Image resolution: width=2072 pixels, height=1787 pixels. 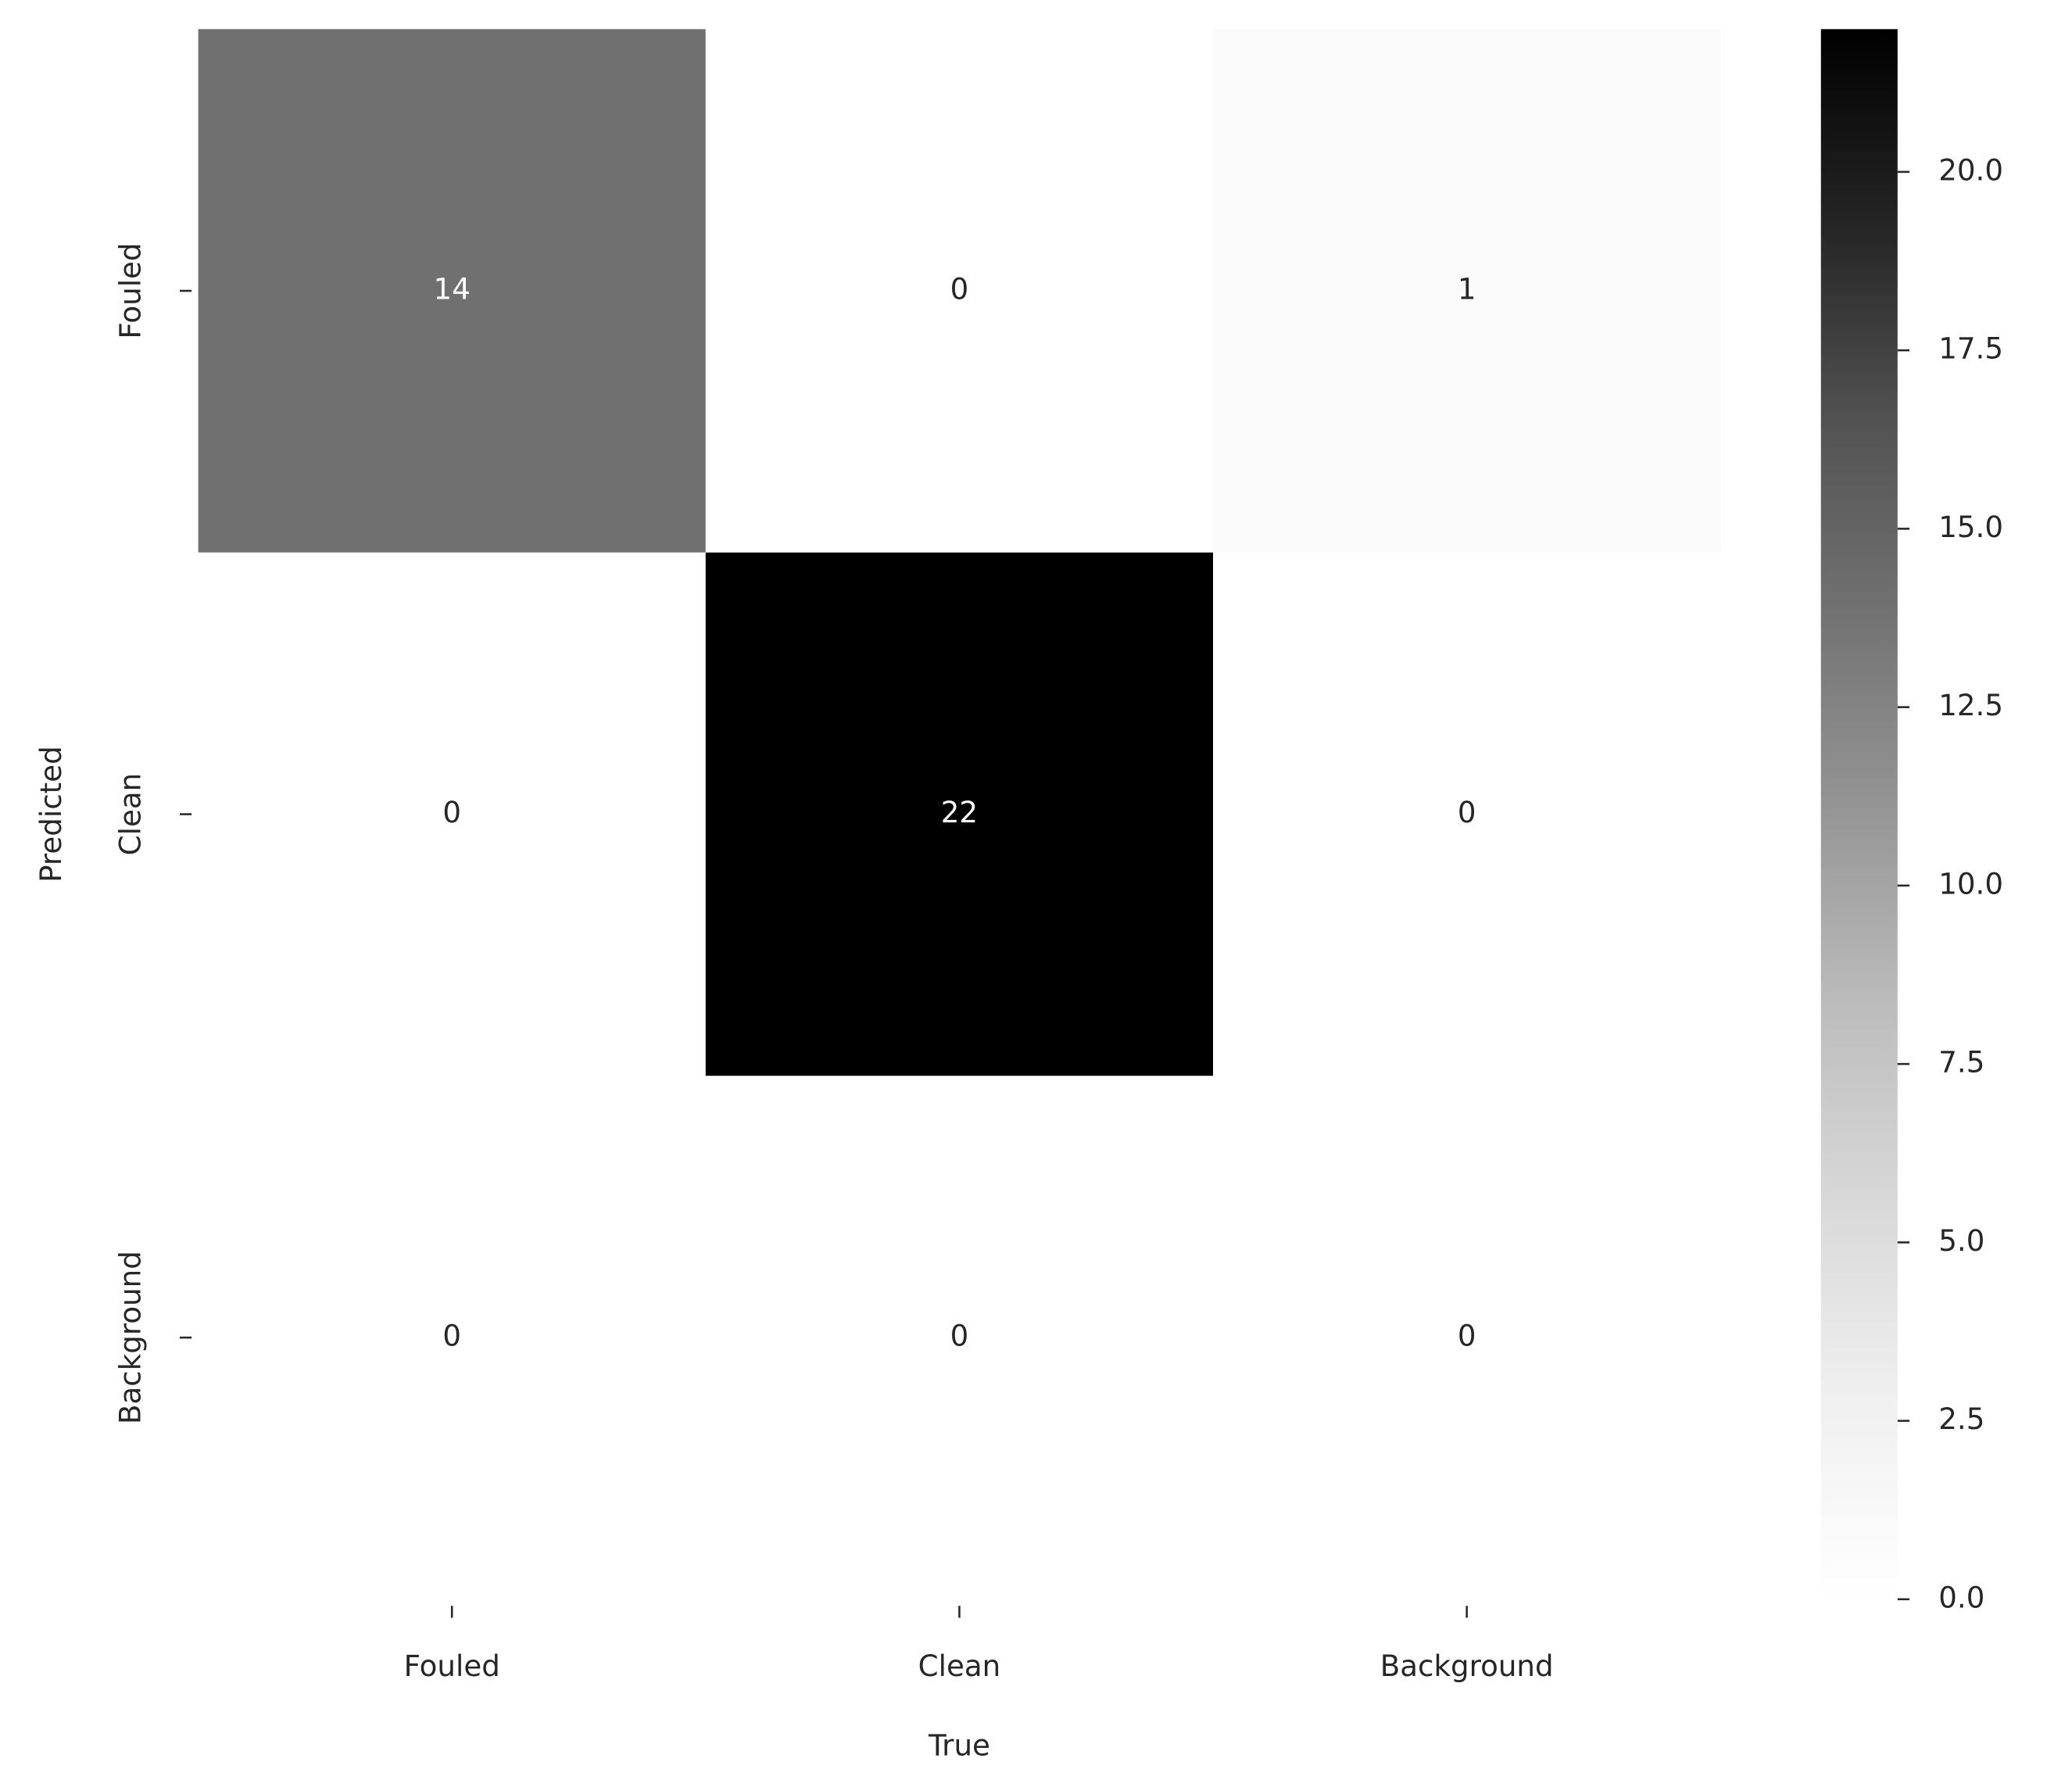 I want to click on x-tick-label: Clean, so click(x=959, y=1666).